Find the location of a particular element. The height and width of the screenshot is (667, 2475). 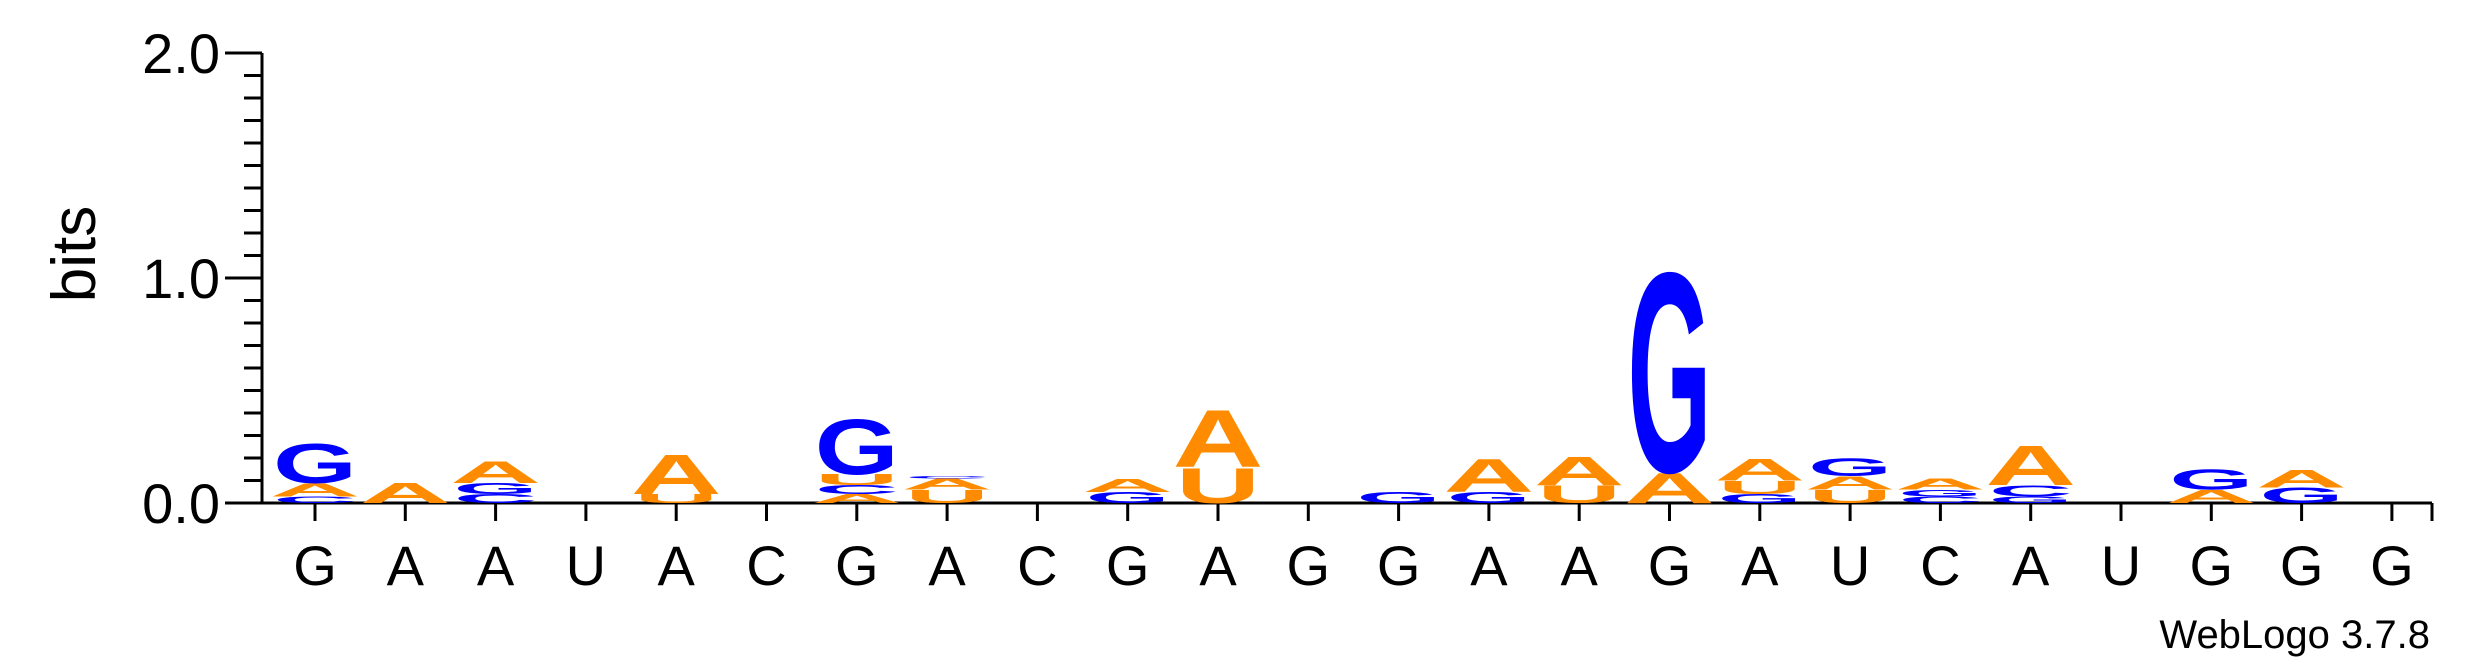

y-axis-label: bits is located at coordinates (74, 254).